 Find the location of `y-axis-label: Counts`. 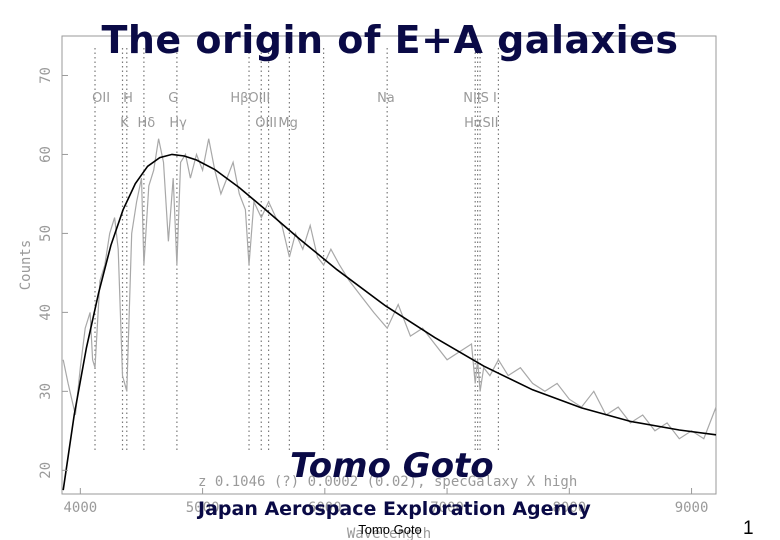

y-axis-label: Counts is located at coordinates (26, 265).